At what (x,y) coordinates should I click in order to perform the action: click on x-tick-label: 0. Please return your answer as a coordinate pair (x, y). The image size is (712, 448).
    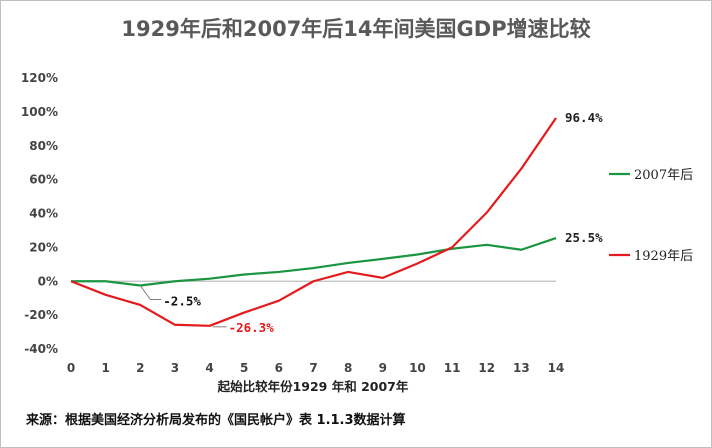
    Looking at the image, I should click on (71, 368).